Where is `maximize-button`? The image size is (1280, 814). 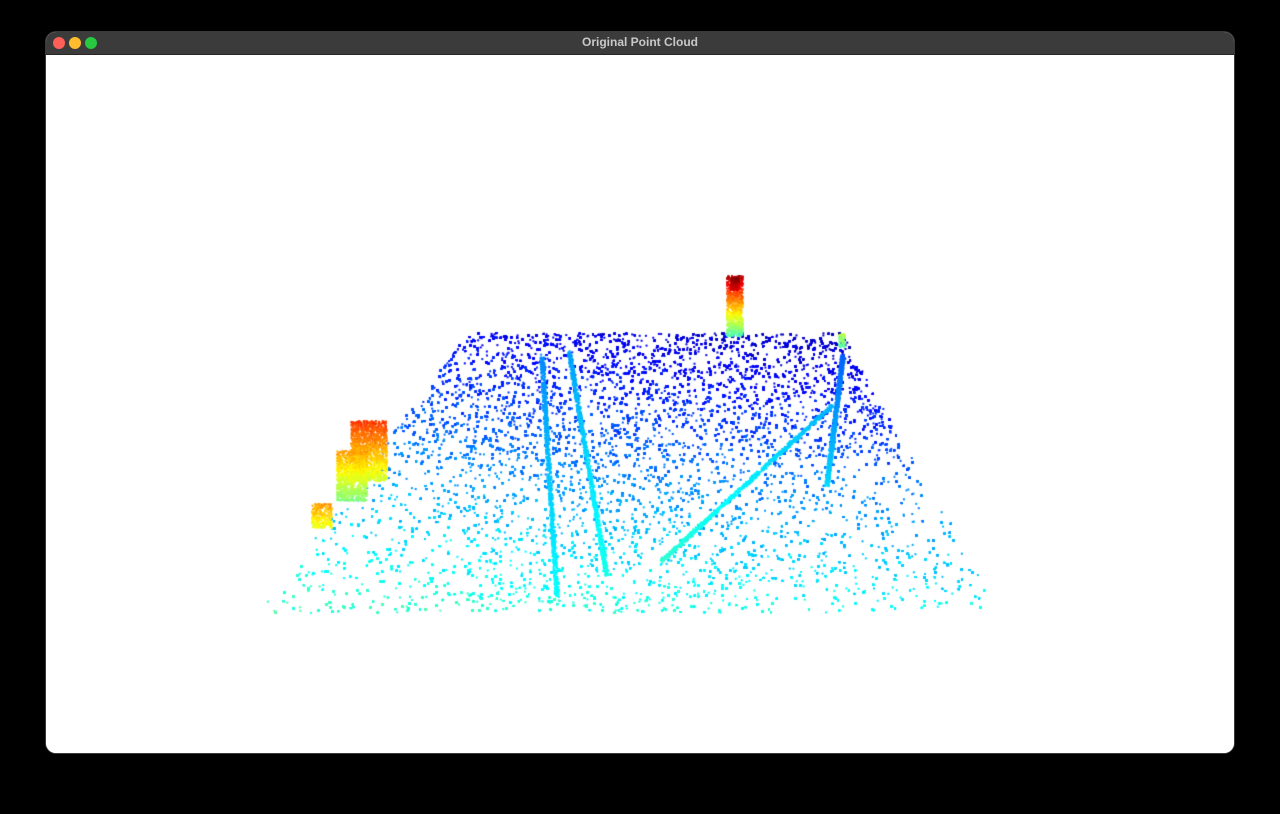 maximize-button is located at coordinates (91, 43).